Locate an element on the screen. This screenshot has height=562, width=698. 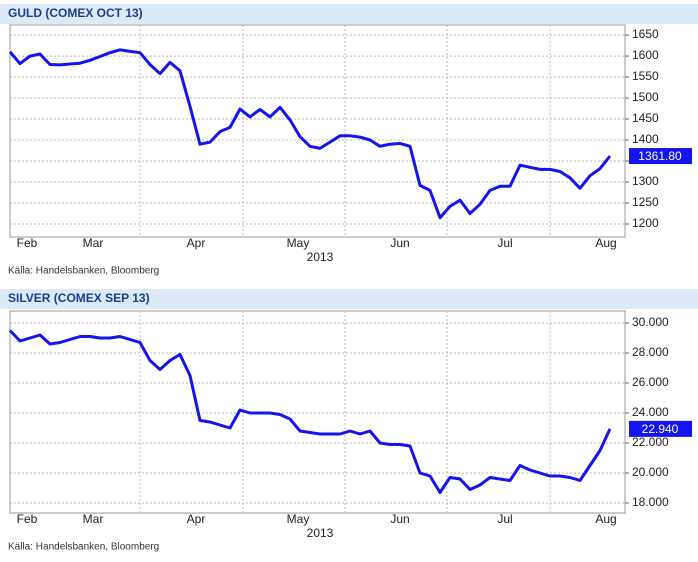
y-tick-label: 28.000 is located at coordinates (650, 352).